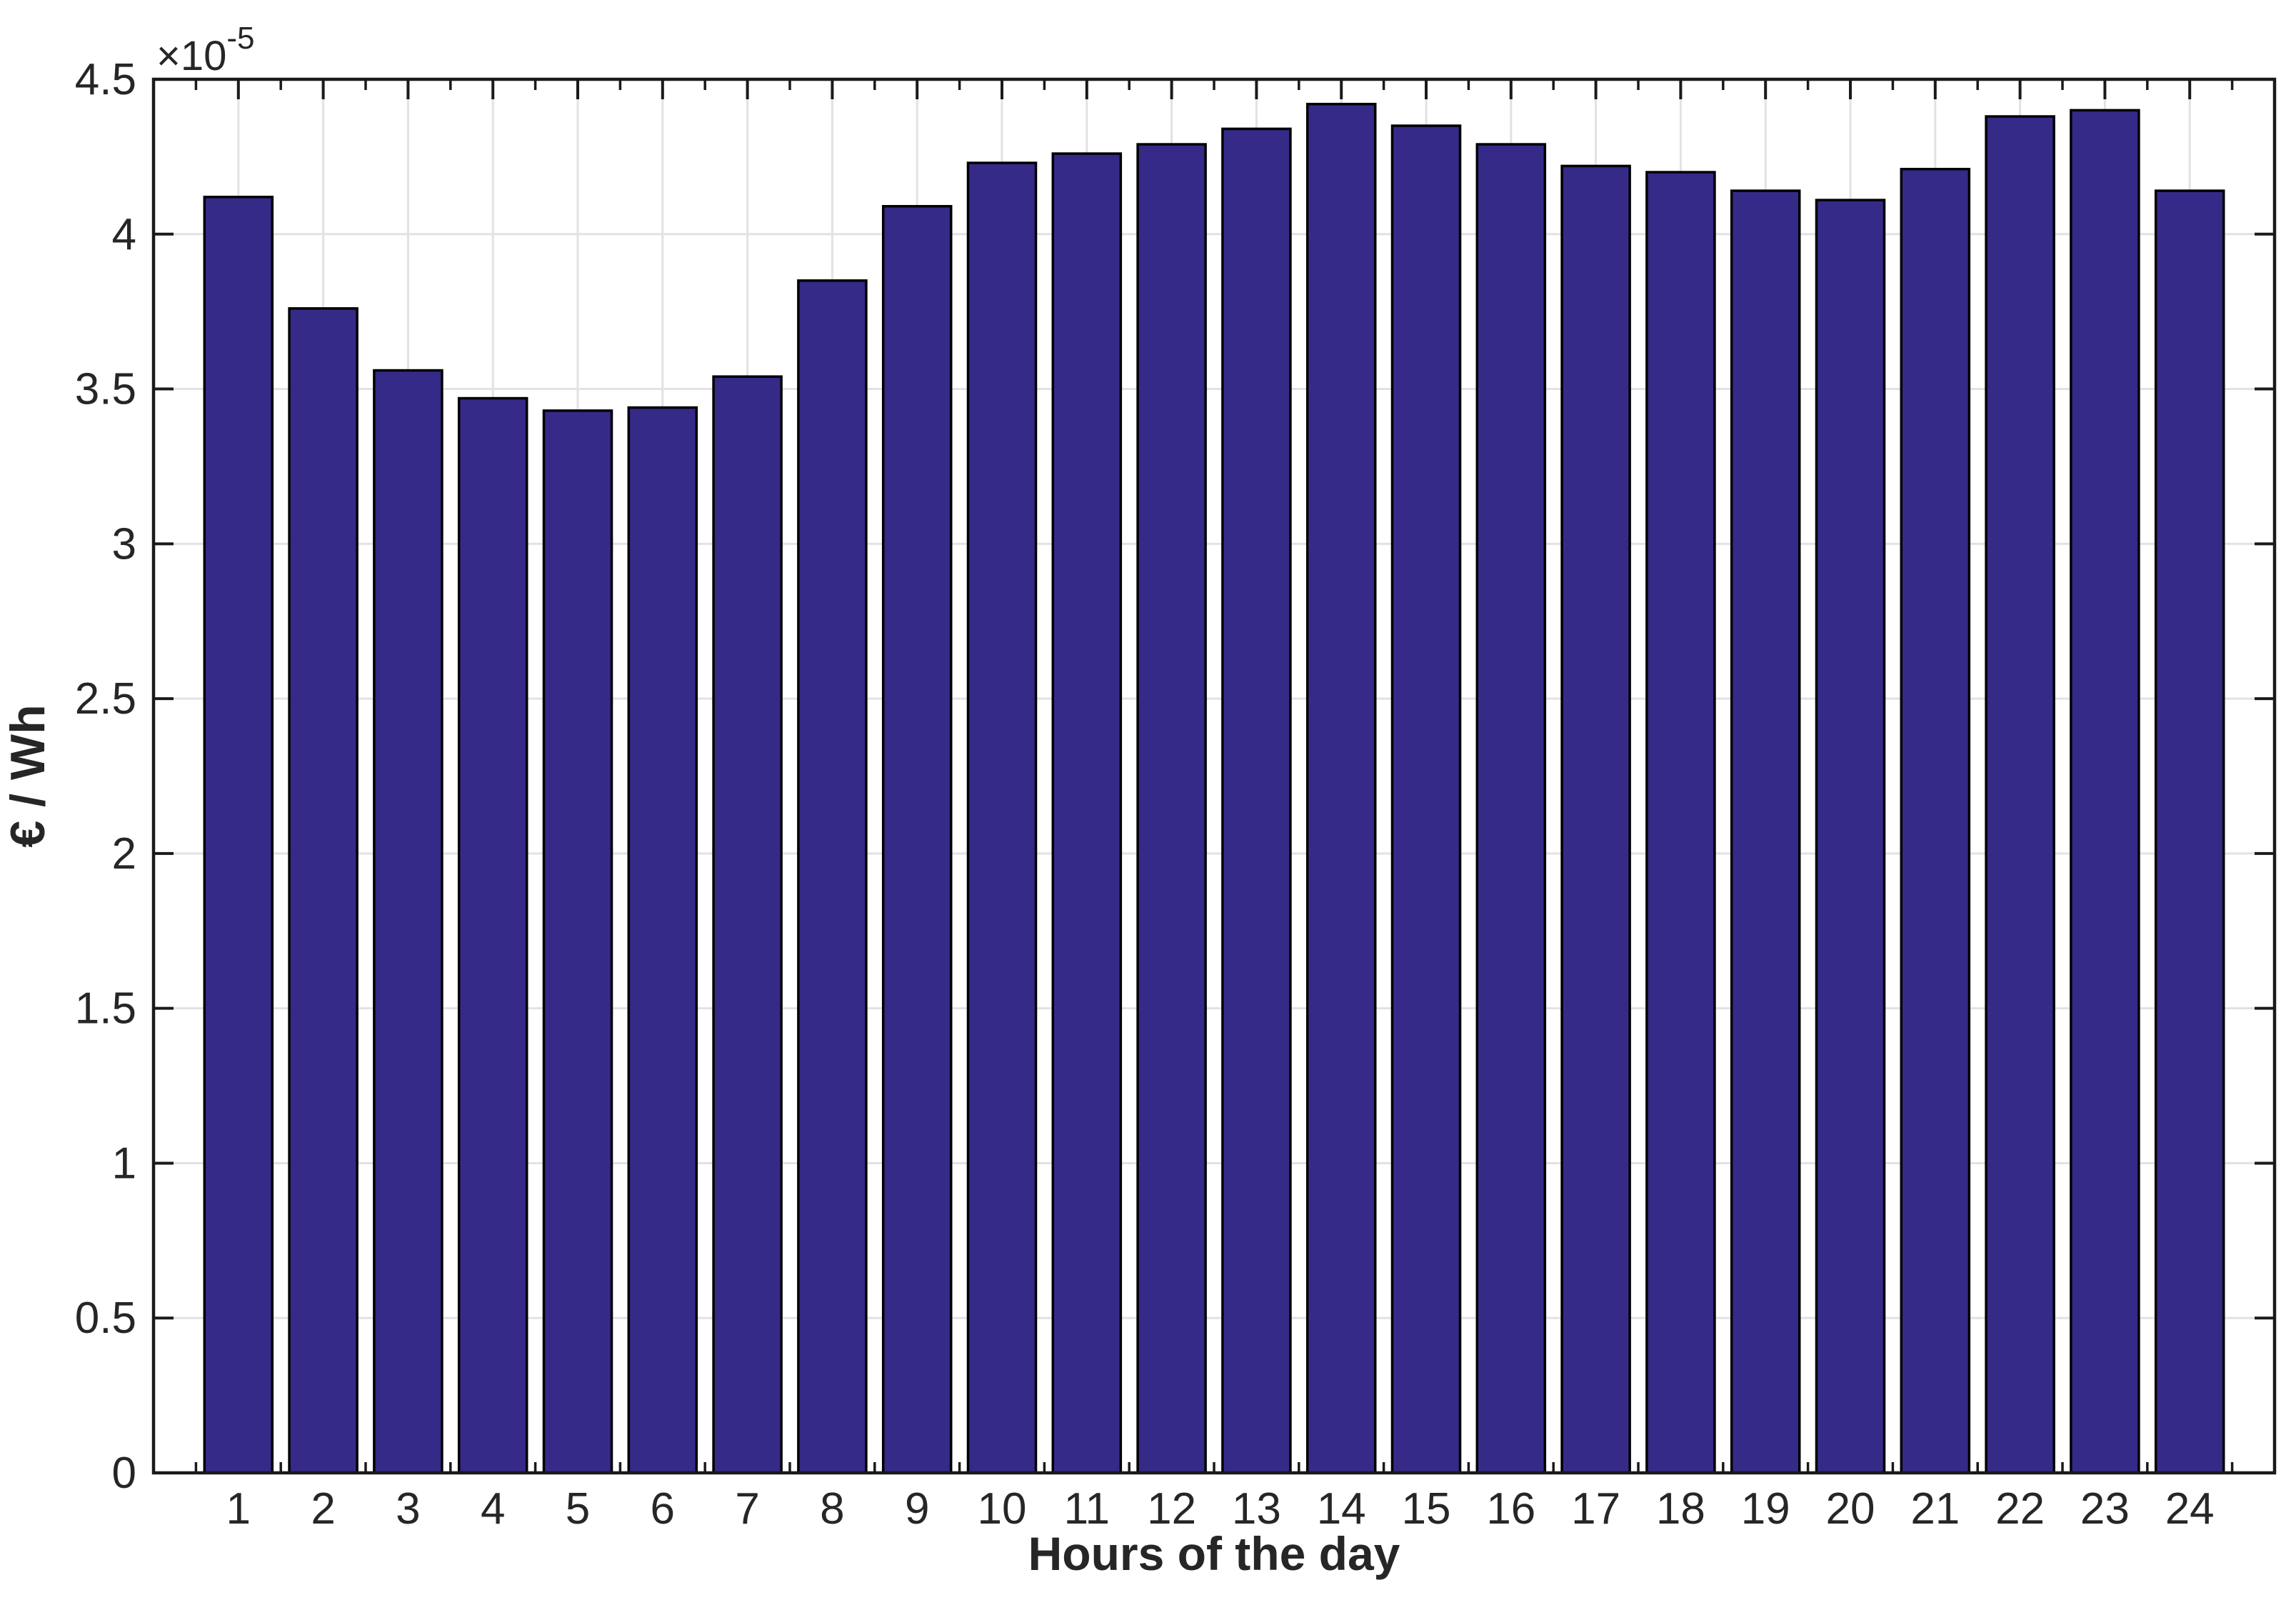 The height and width of the screenshot is (1600, 2296). Describe the element at coordinates (493, 1509) in the screenshot. I see `x-tick-label: 4` at that location.